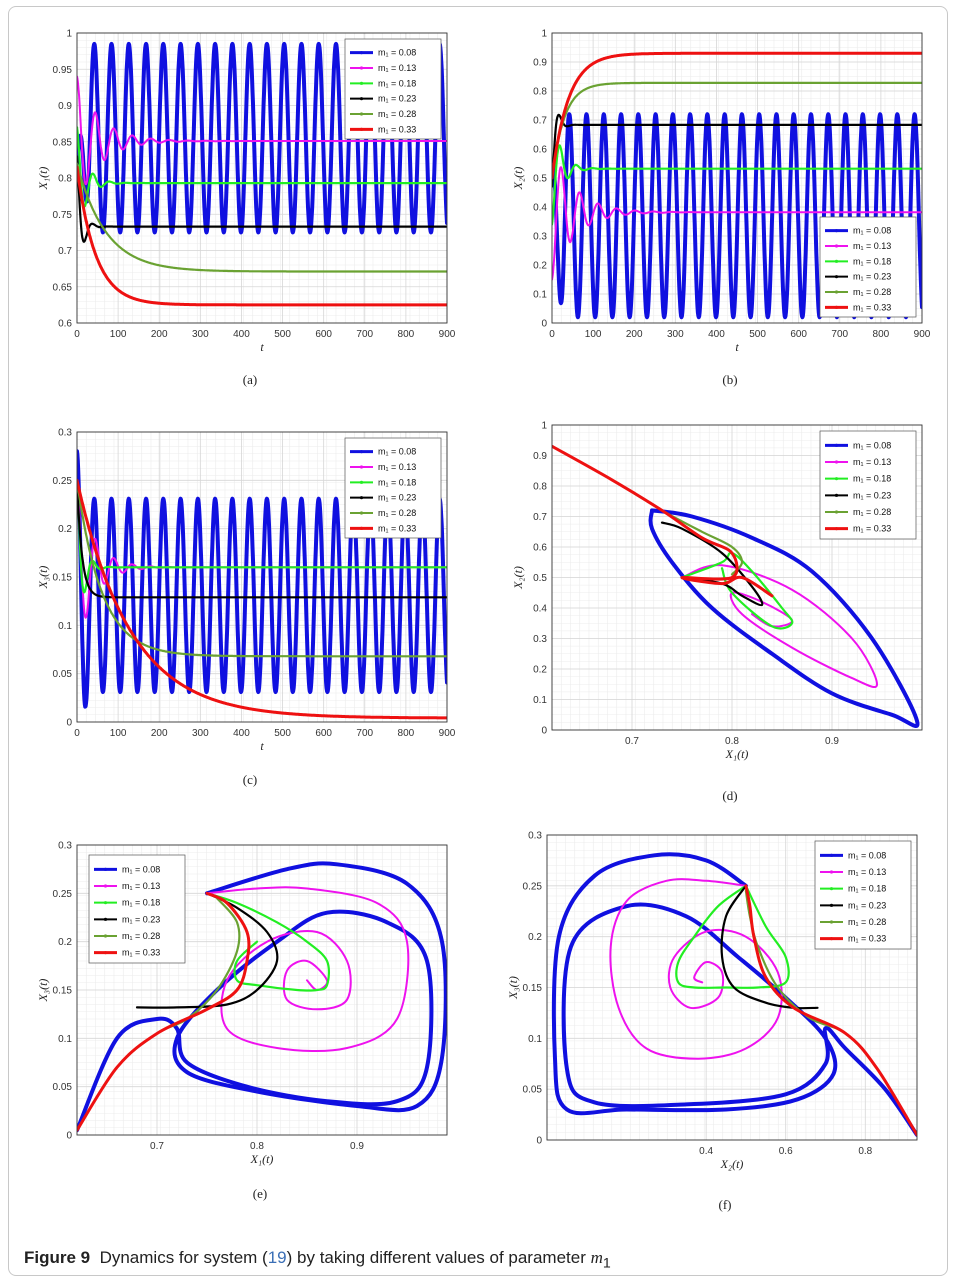 The width and height of the screenshot is (955, 1282). What do you see at coordinates (63, 70) in the screenshot?
I see `y-tick-label: 0.95` at bounding box center [63, 70].